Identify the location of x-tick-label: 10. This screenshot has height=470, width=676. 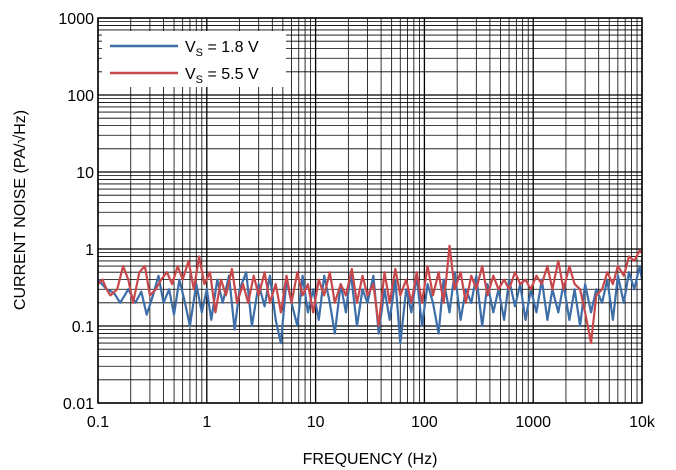
(316, 422).